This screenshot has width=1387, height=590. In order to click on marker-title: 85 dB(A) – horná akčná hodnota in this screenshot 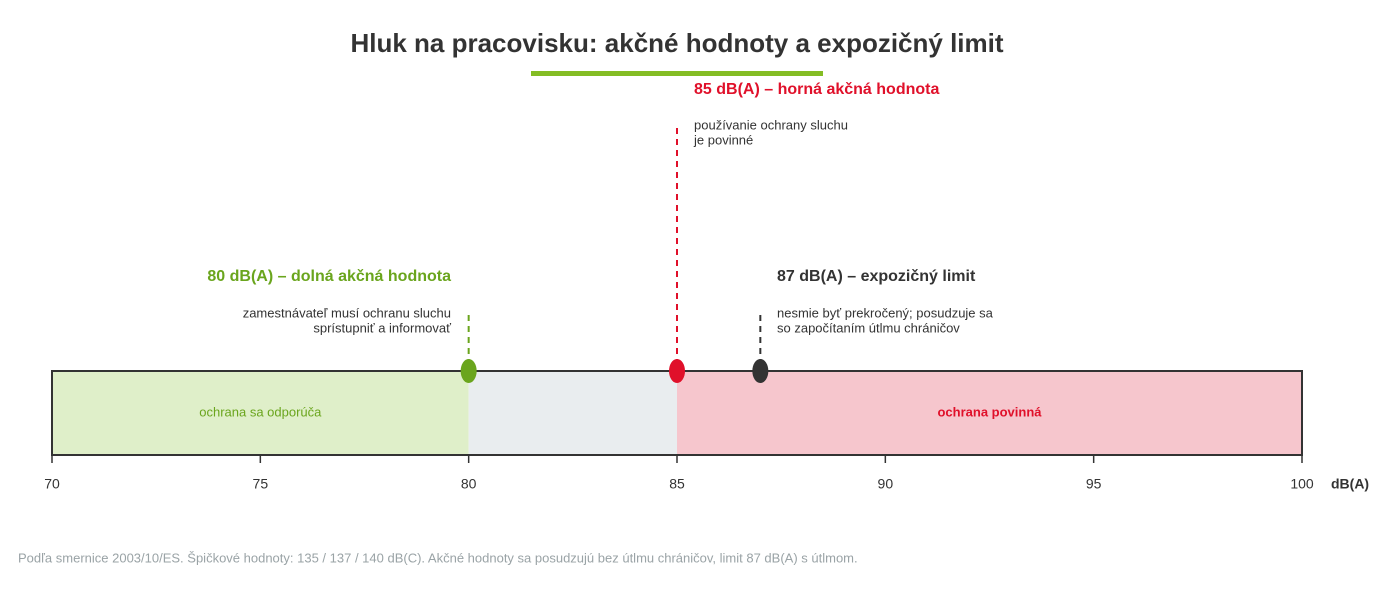, I will do `click(816, 89)`.